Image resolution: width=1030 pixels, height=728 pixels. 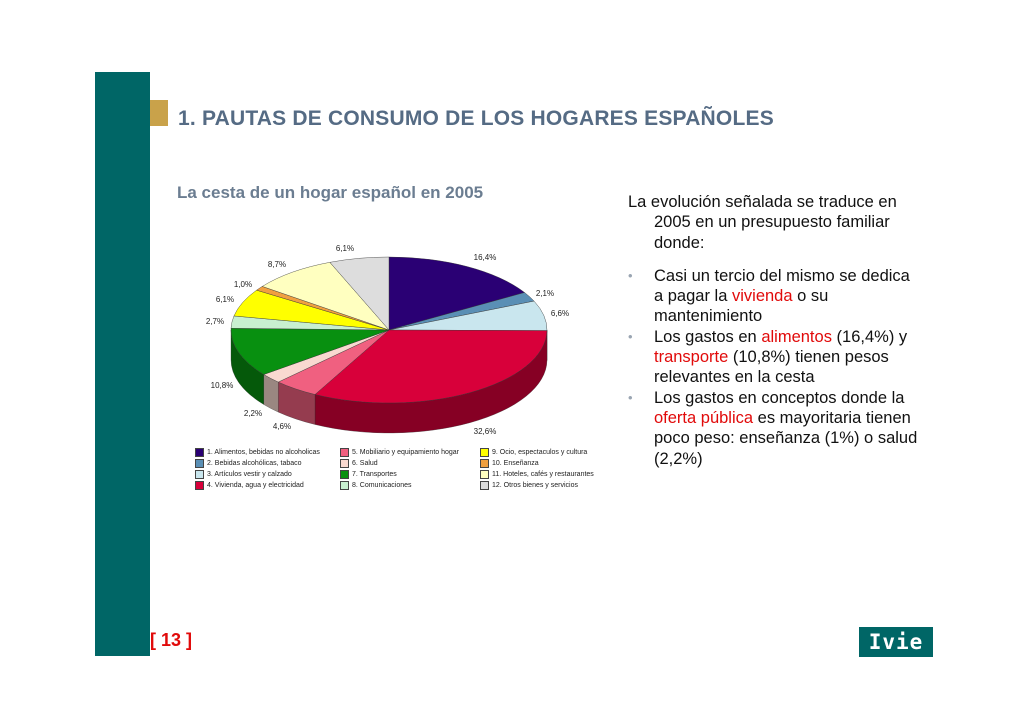 I want to click on slice-data-label: 2,2%, so click(x=253, y=413).